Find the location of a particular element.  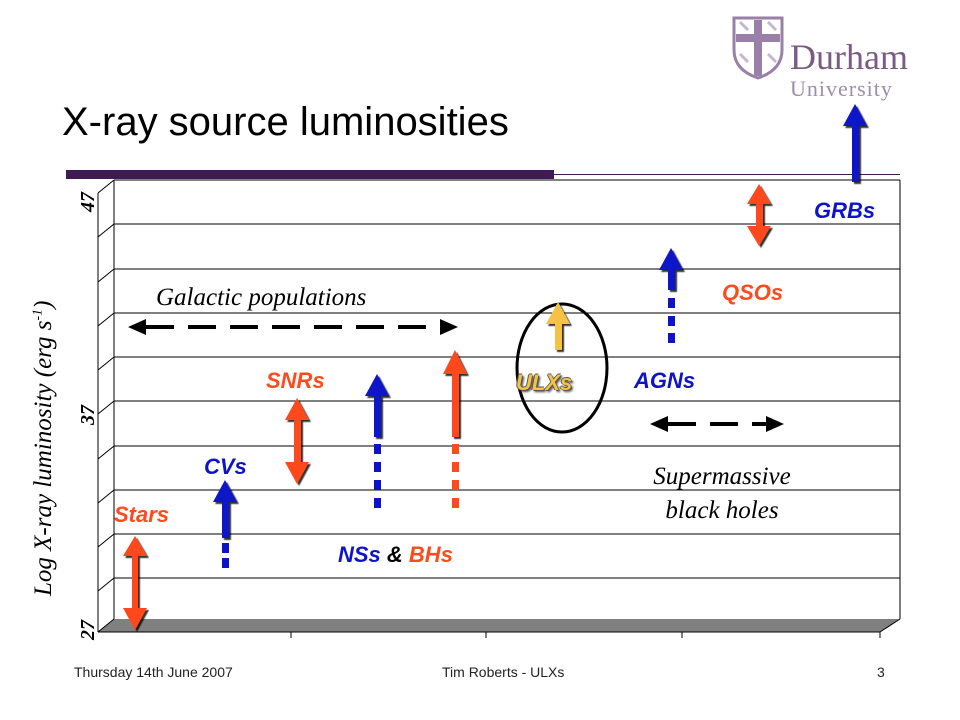

and-label: & is located at coordinates (394, 554).